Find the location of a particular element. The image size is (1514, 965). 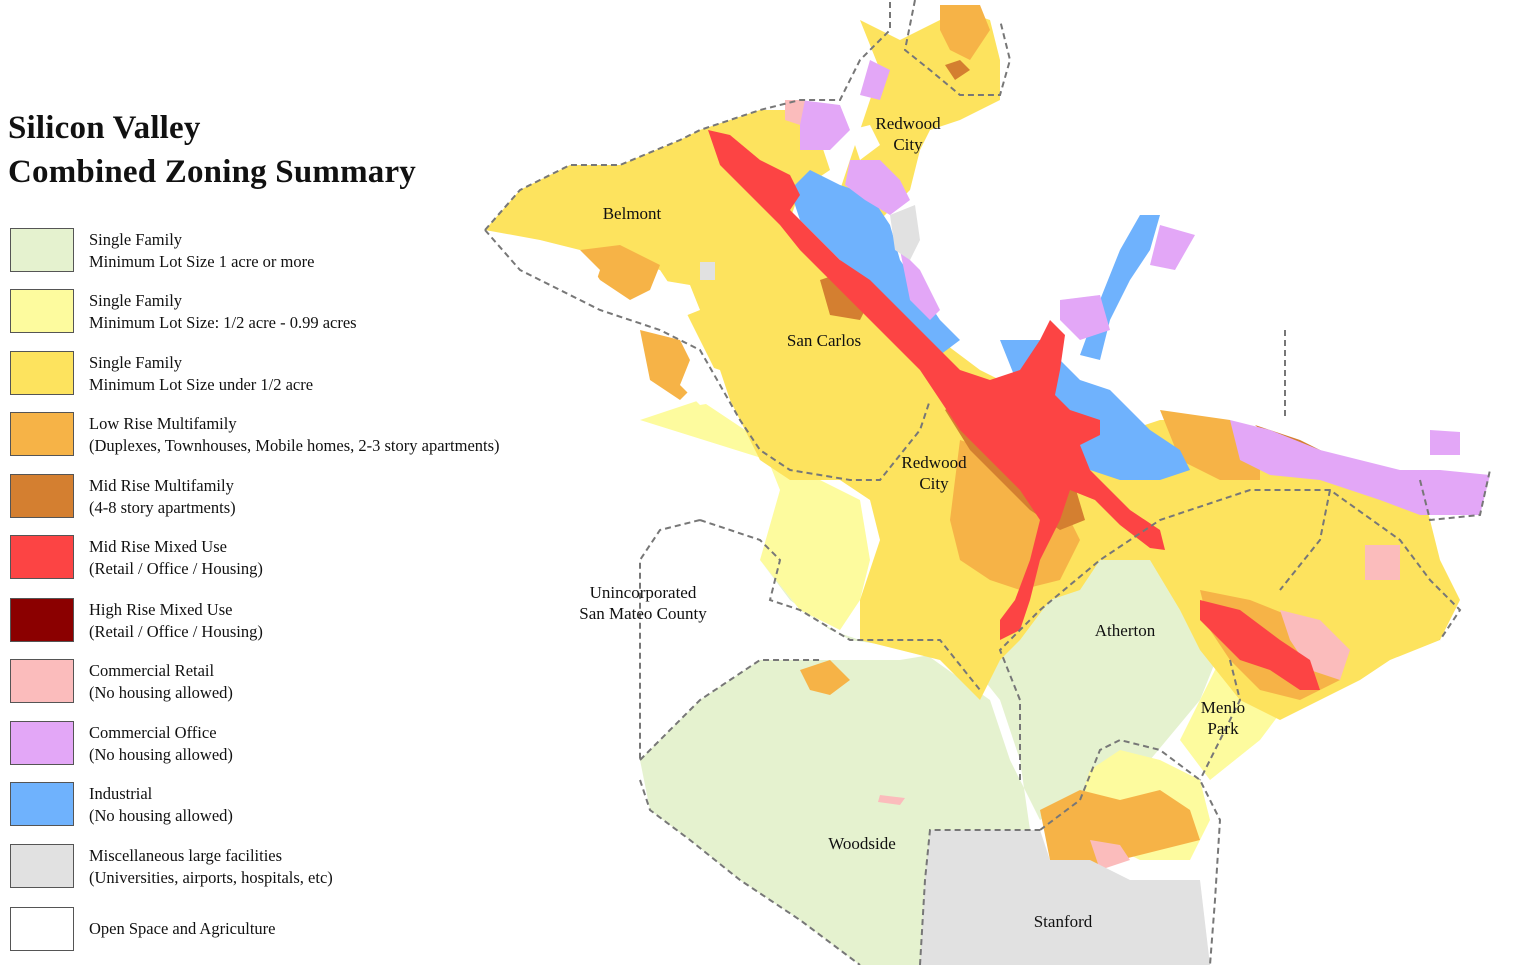

legend-label: Open Space and Agriculture is located at coordinates (182, 928).